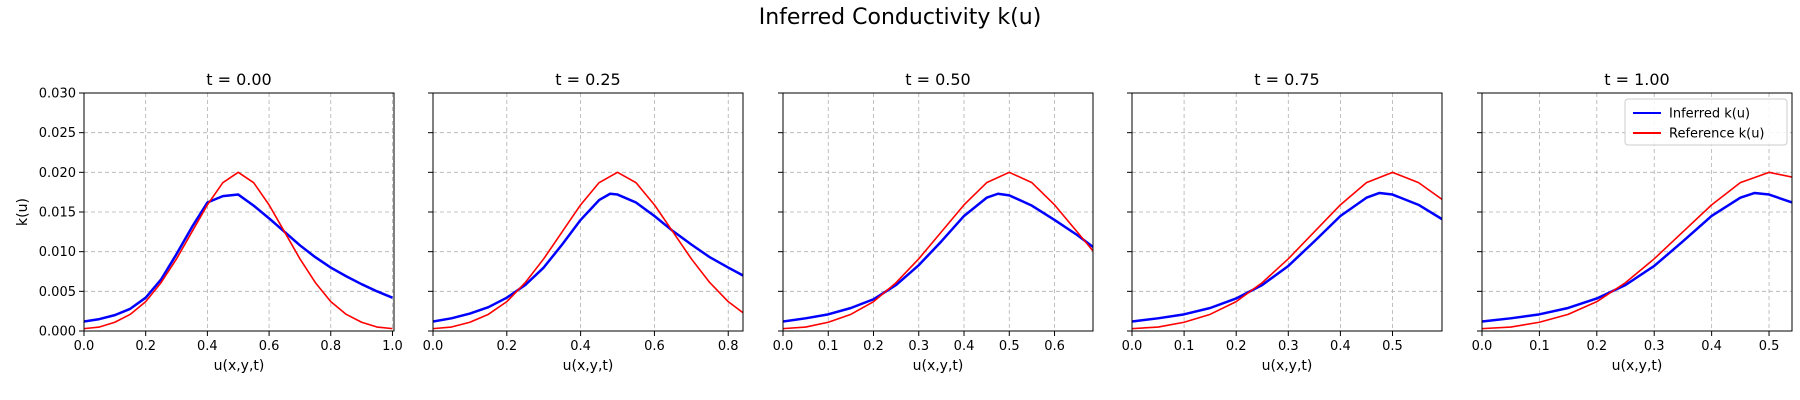  What do you see at coordinates (57, 94) in the screenshot?
I see `y-tick-label: 0.030` at bounding box center [57, 94].